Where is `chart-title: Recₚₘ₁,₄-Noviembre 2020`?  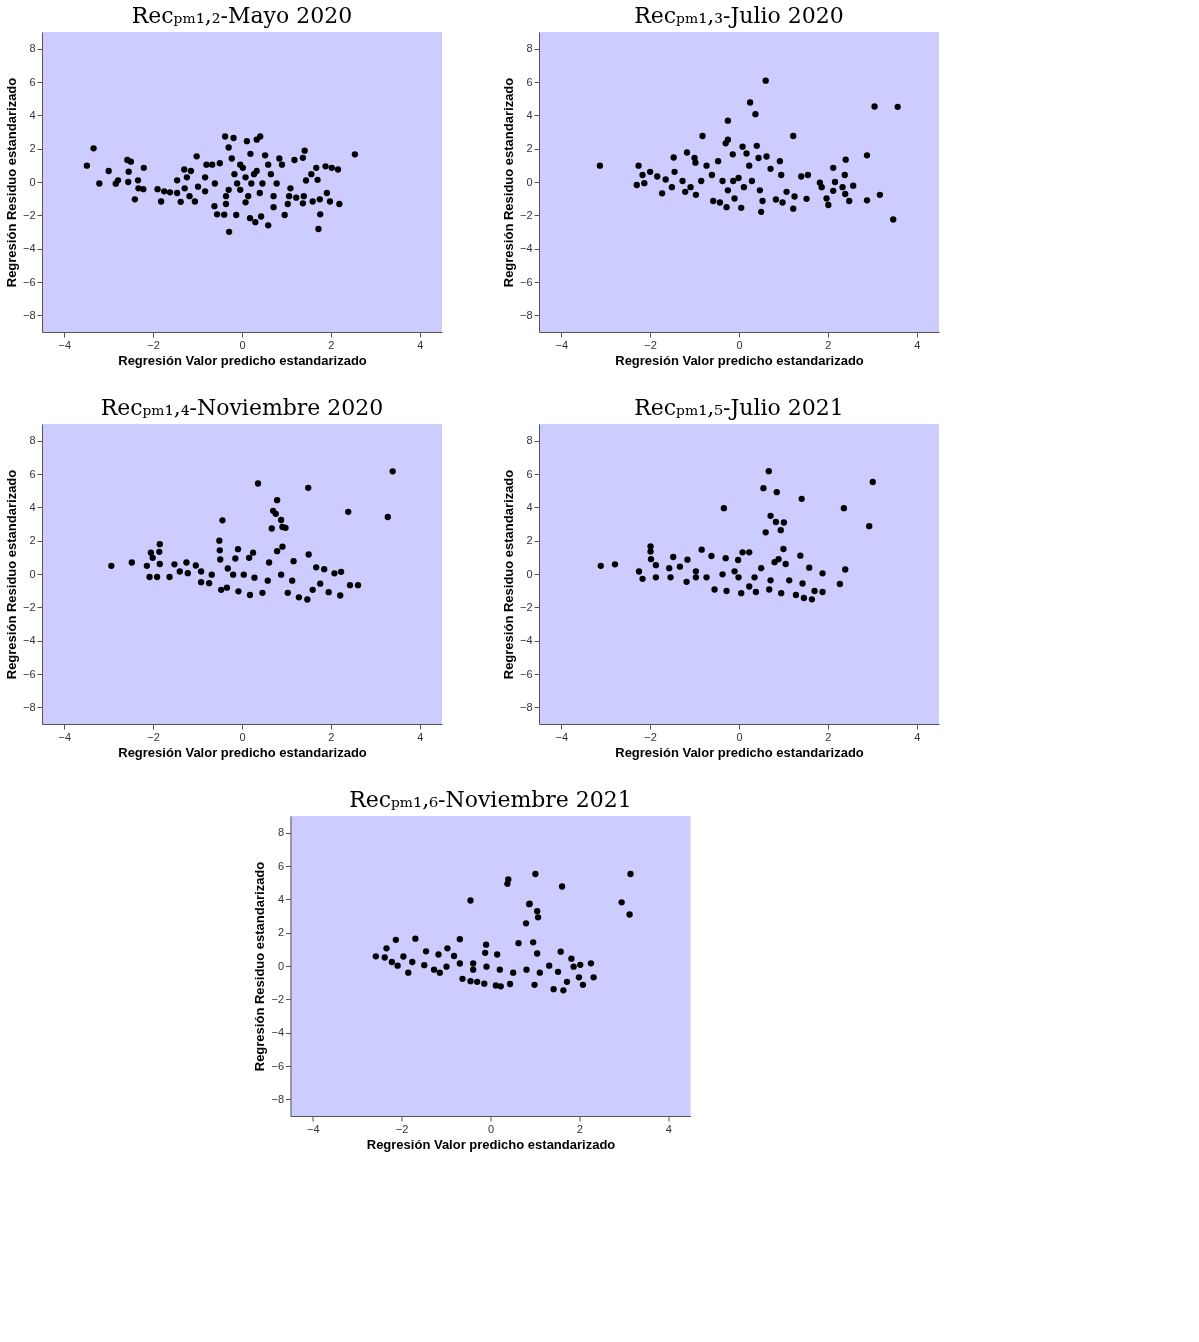 chart-title: Recₚₘ₁,₄-Noviembre 2020 is located at coordinates (242, 407).